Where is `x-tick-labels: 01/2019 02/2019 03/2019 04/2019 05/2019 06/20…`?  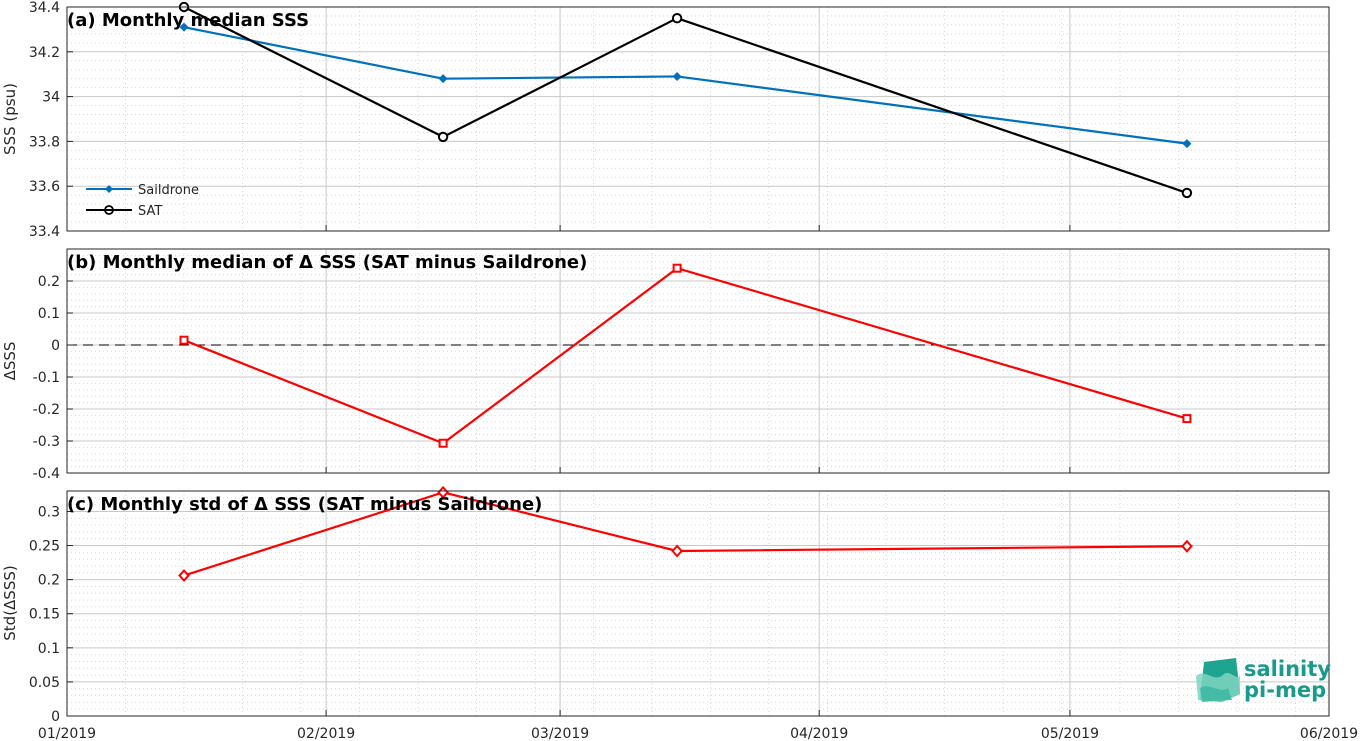
x-tick-labels: 01/2019 02/2019 03/2019 04/2019 05/2019 06/20… is located at coordinates (698, 733).